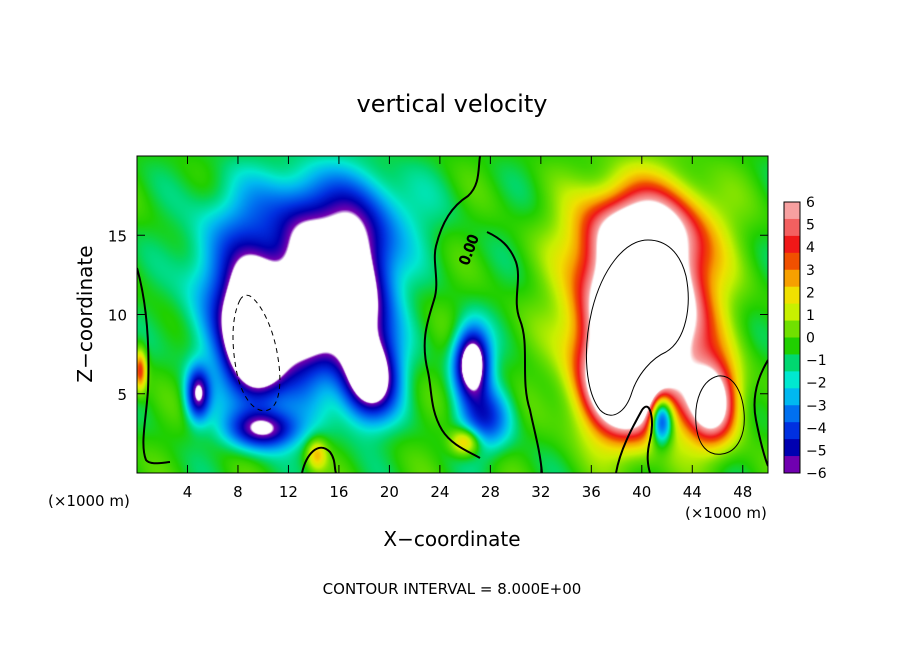 This screenshot has width=904, height=654. What do you see at coordinates (540, 492) in the screenshot?
I see `x-tick-label: 32` at bounding box center [540, 492].